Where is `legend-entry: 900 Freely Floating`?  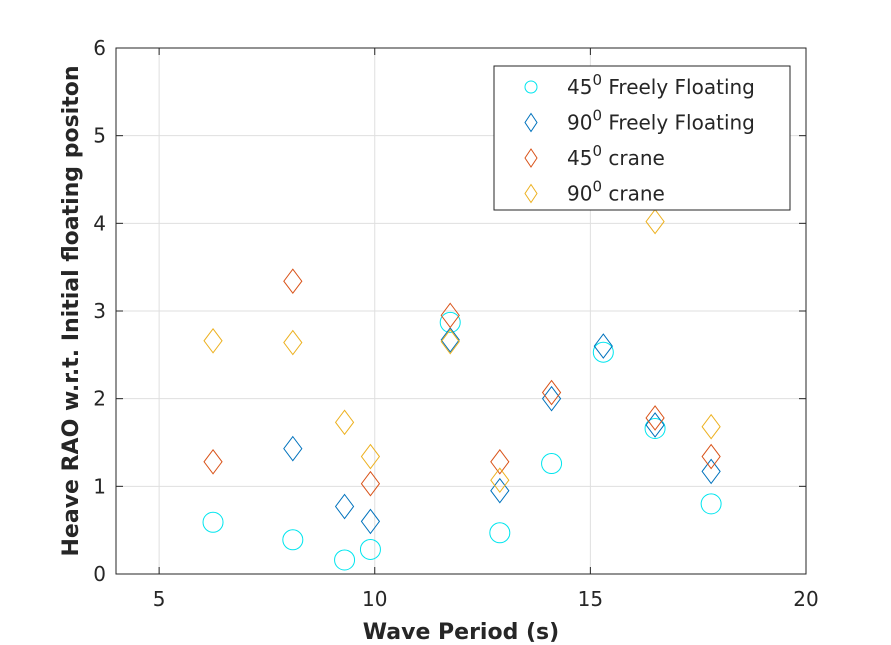
legend-entry: 900 Freely Floating is located at coordinates (639, 121).